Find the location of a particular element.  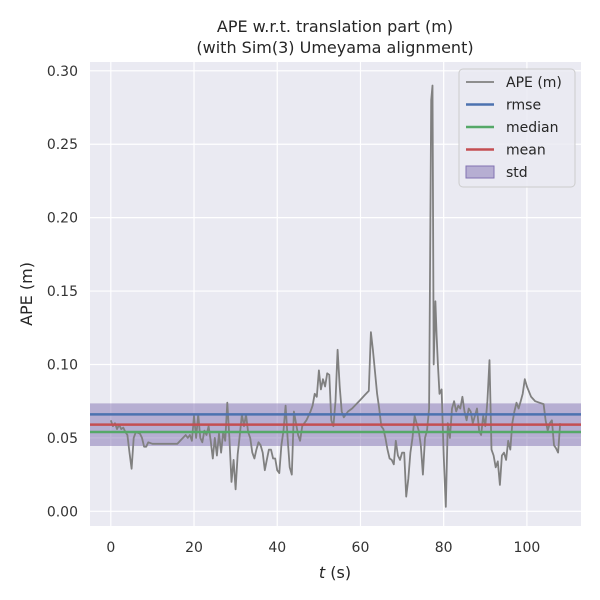

x-tick-label: 40 is located at coordinates (277, 548).